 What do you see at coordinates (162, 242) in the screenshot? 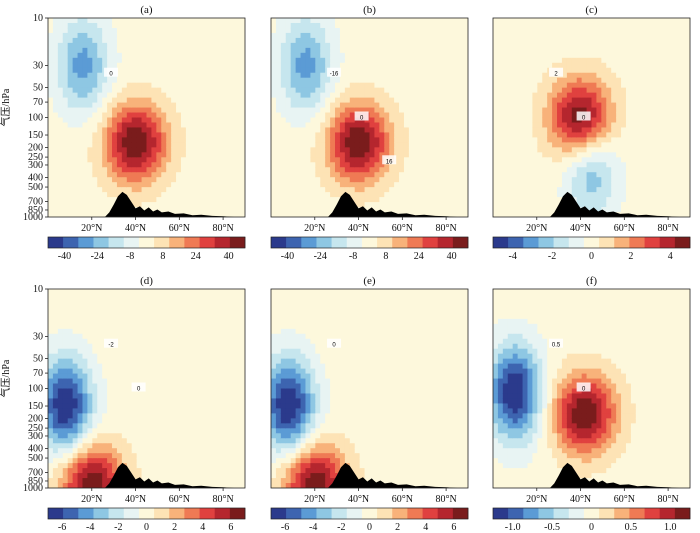
I see `colorbar-swatch` at bounding box center [162, 242].